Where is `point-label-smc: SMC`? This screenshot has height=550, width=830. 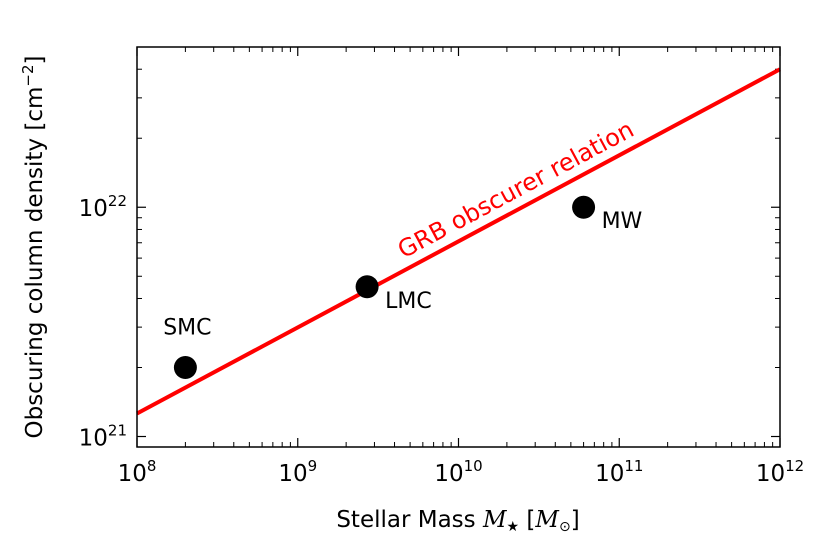 point-label-smc: SMC is located at coordinates (187, 327).